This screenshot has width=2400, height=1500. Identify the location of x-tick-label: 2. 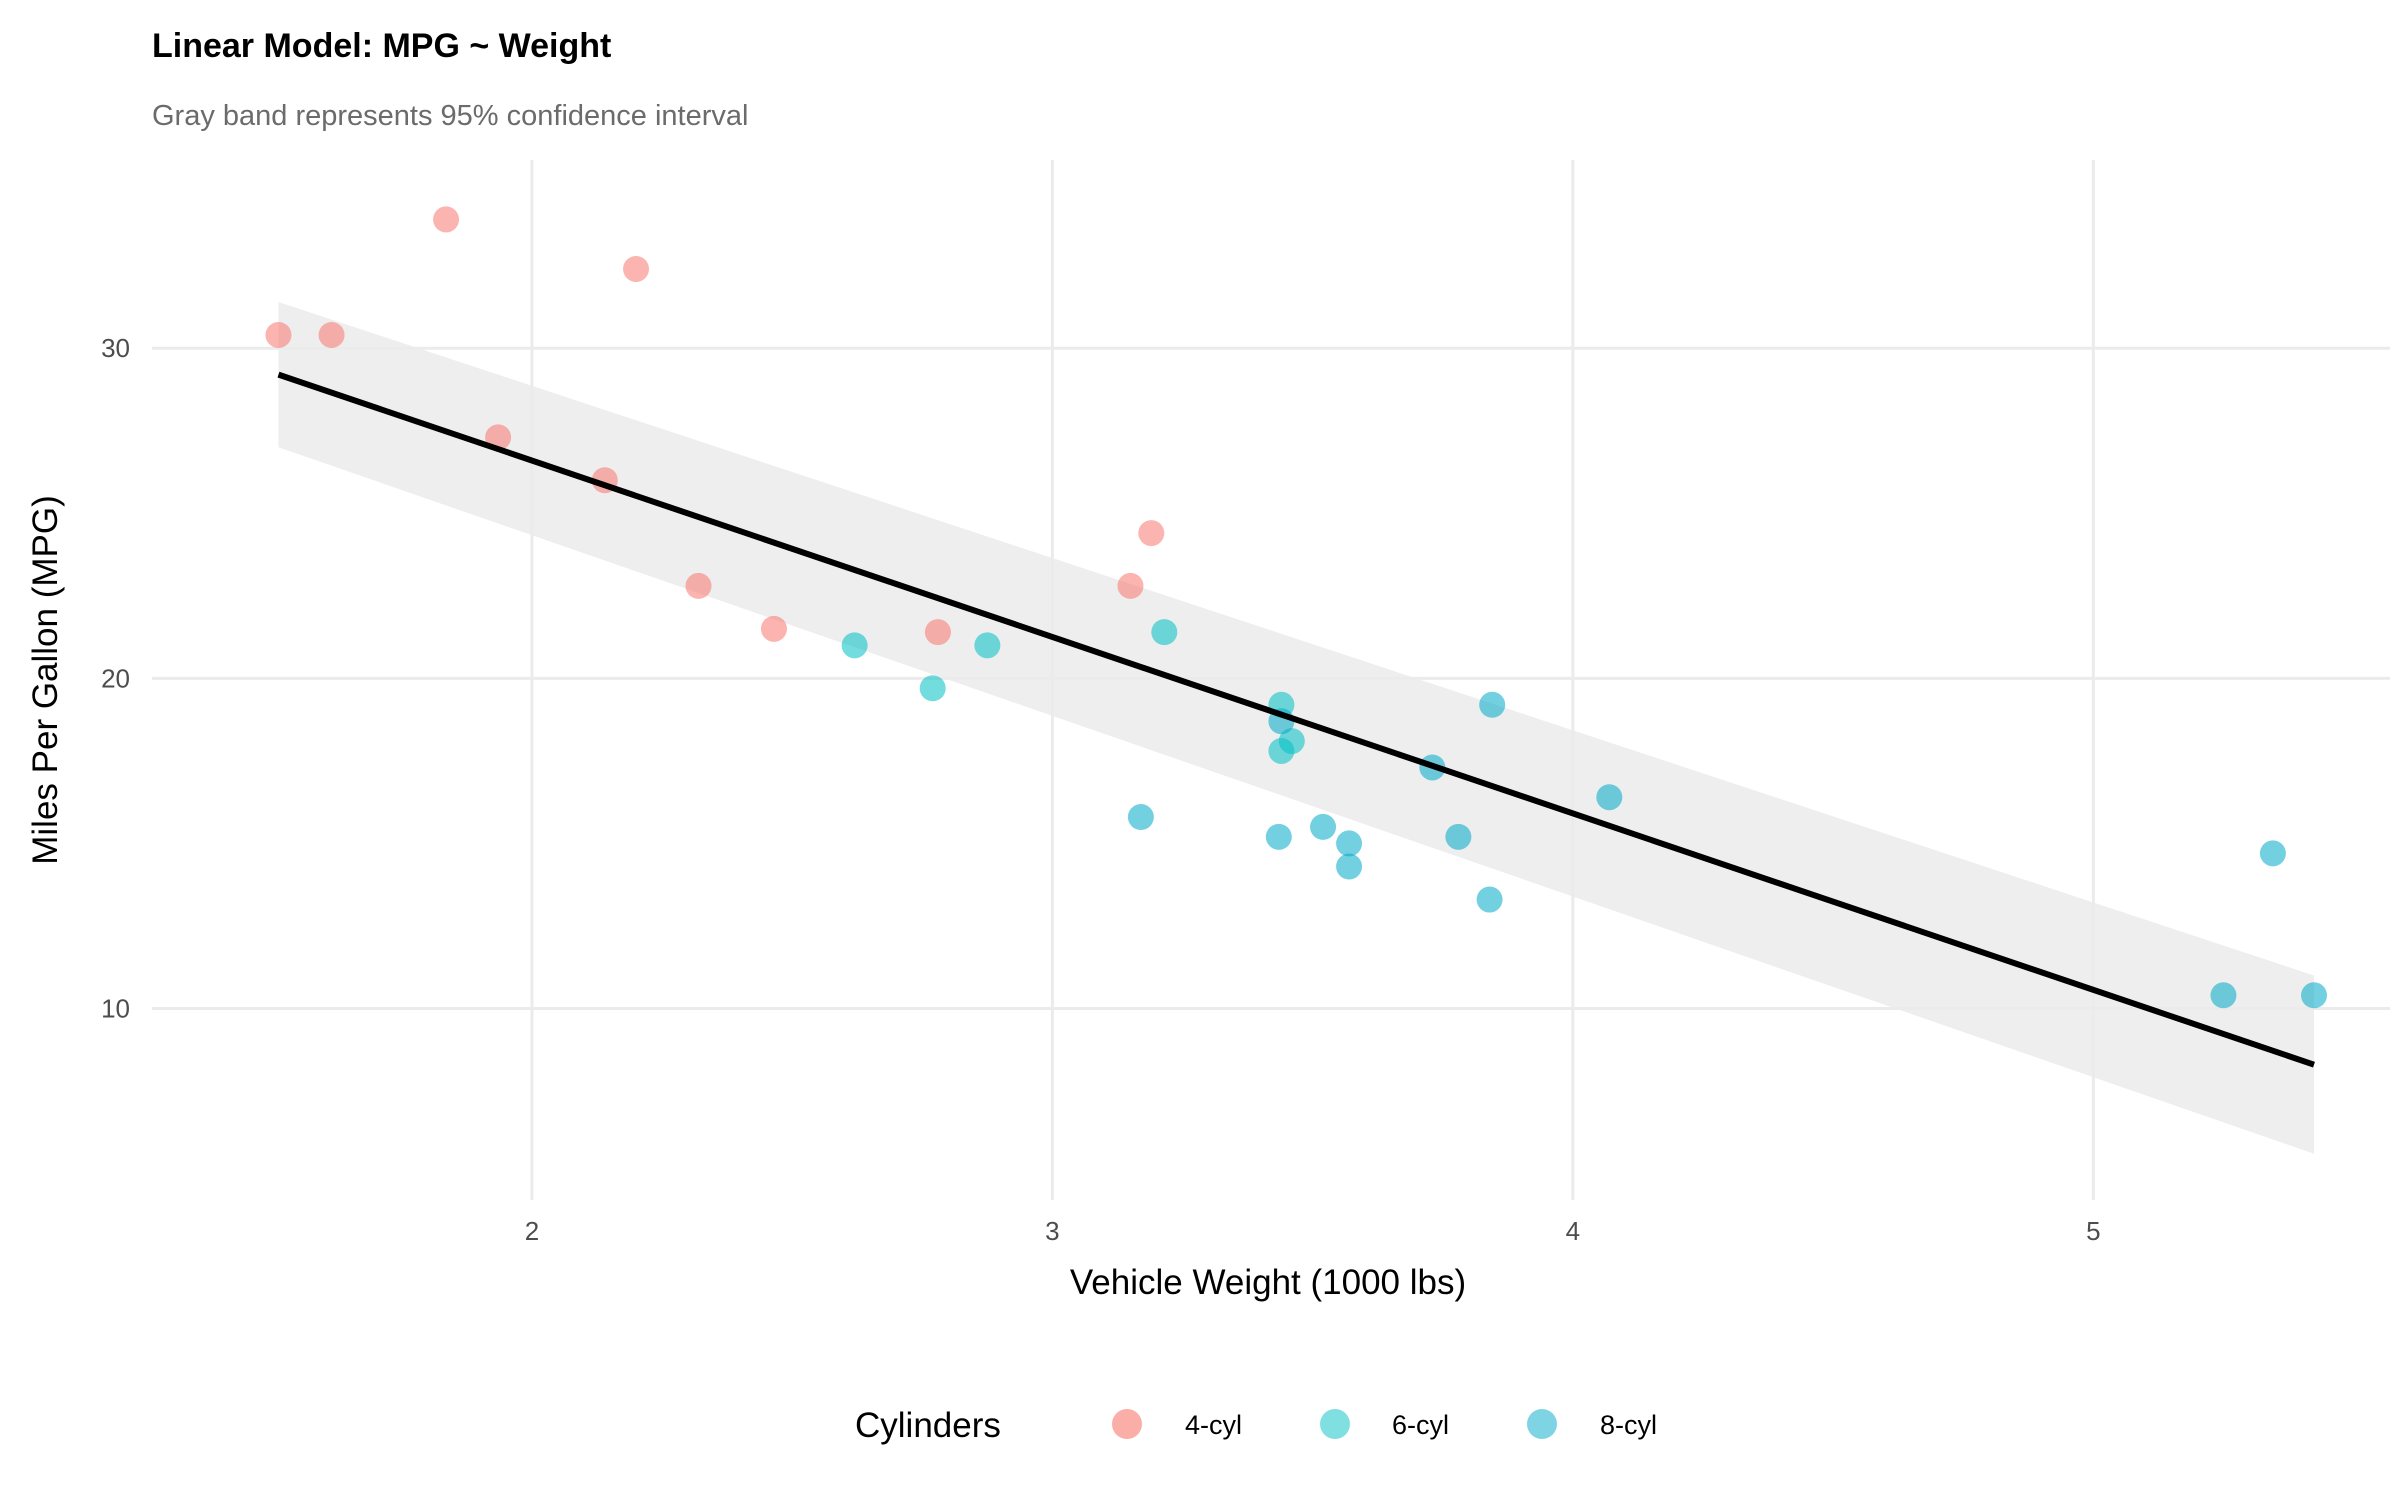
(532, 1231).